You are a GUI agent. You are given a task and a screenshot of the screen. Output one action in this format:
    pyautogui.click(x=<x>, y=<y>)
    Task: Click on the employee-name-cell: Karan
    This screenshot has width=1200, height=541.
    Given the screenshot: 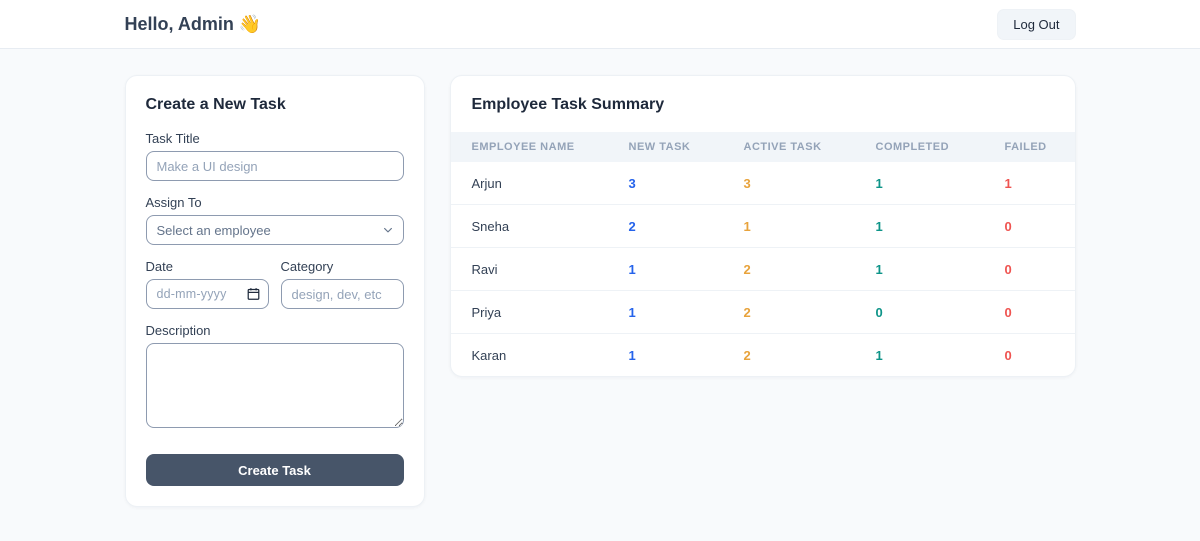 What is the action you would take?
    pyautogui.click(x=489, y=355)
    